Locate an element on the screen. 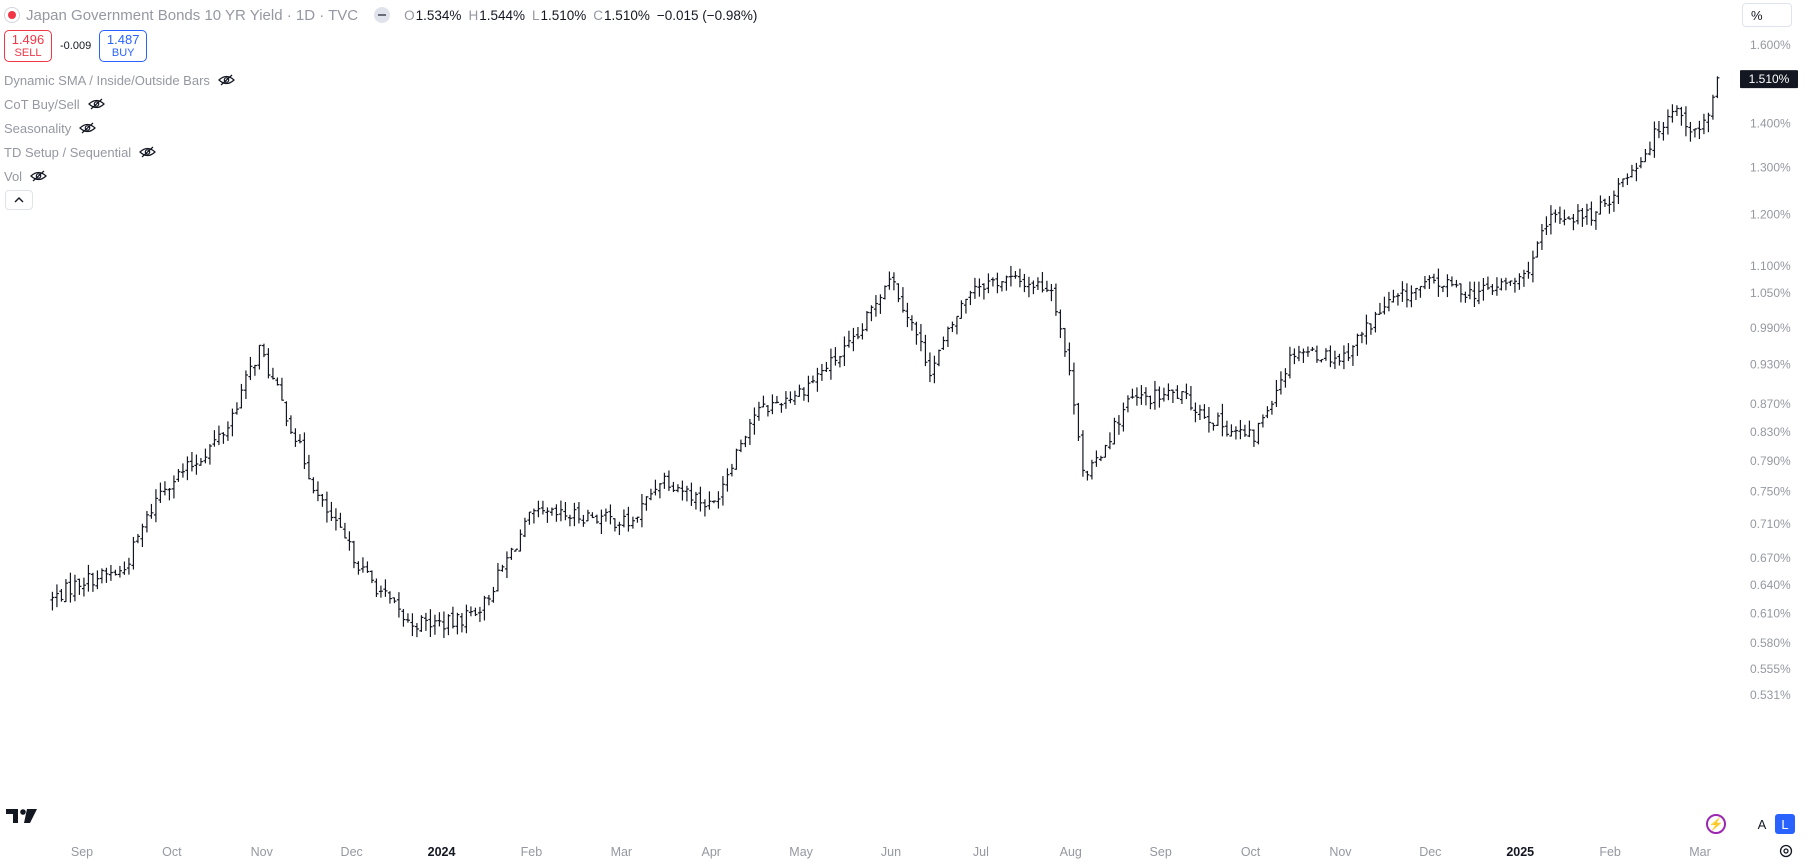  log-scale-button: L is located at coordinates (1785, 824).